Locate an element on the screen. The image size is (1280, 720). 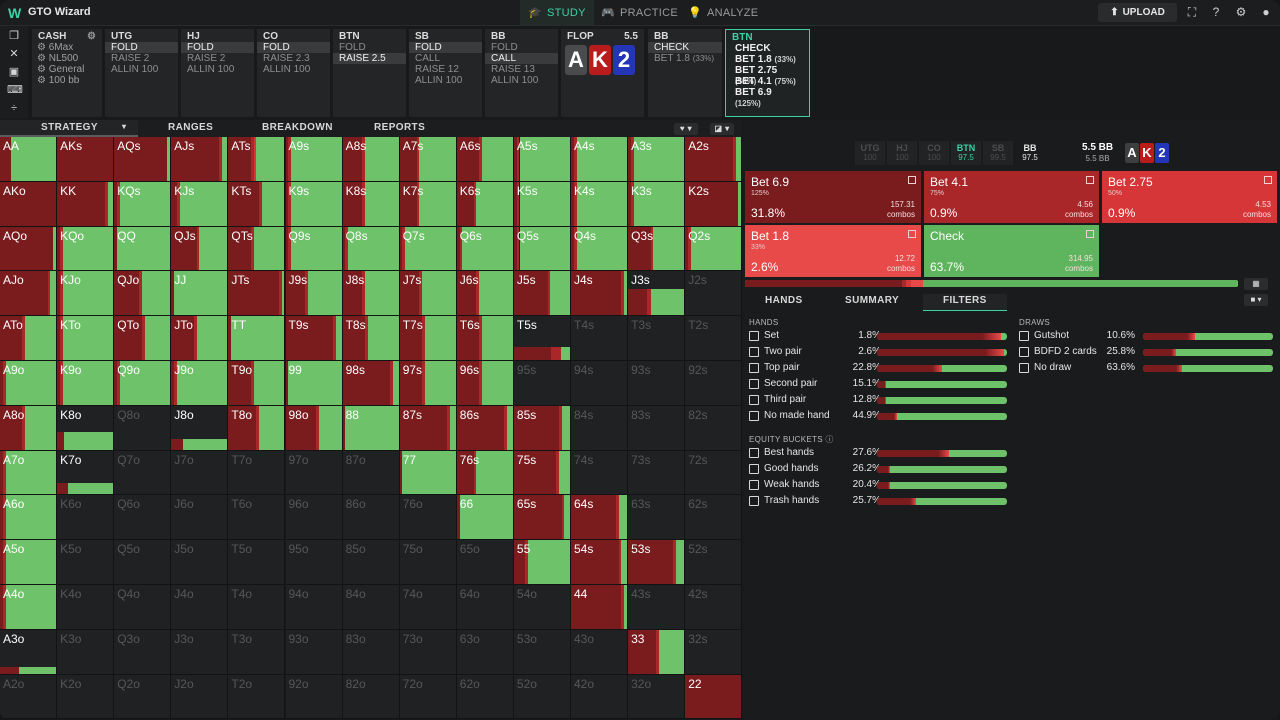
hand-cell: 92s is located at coordinates (714, 383).